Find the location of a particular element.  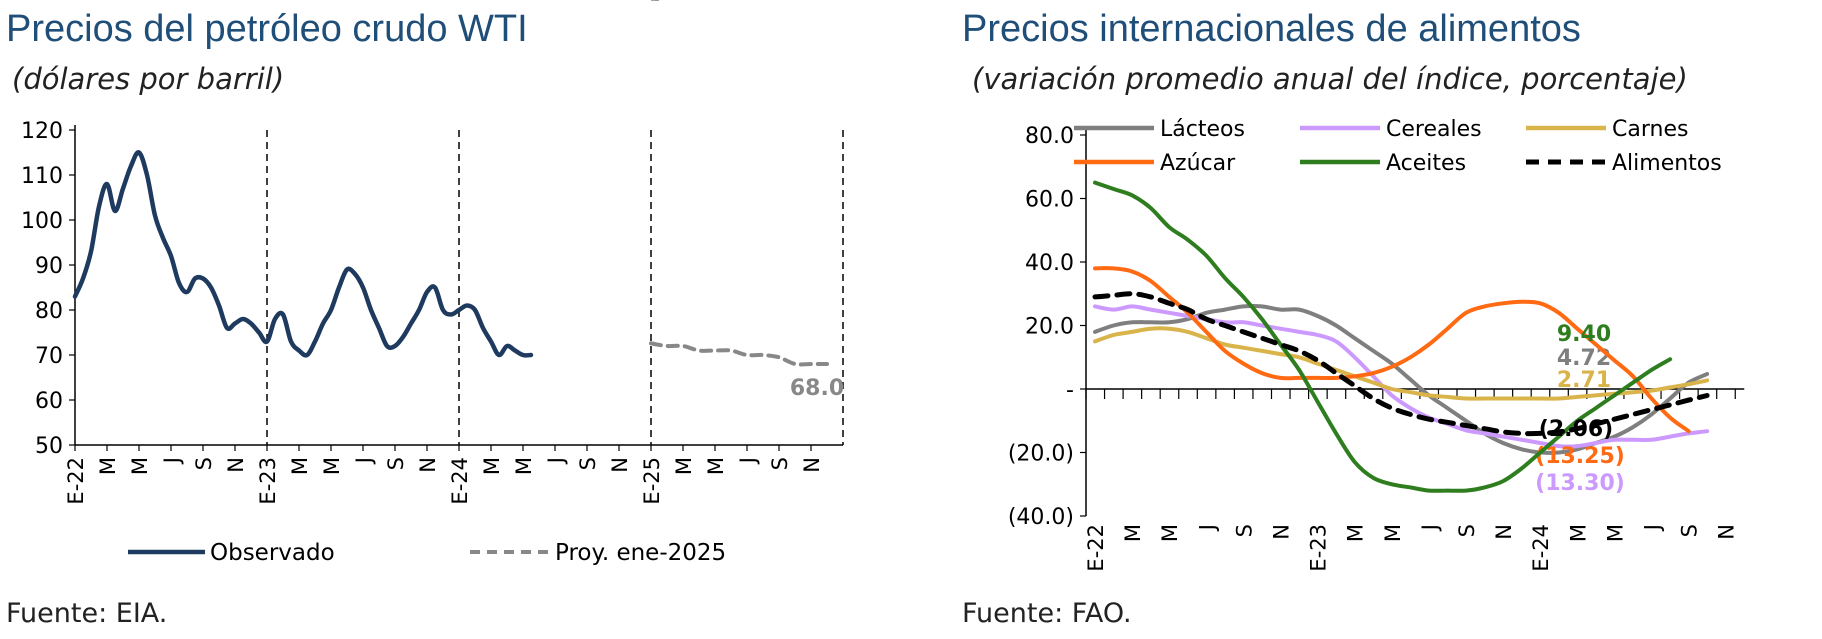

series-azucar-end-label: (13.25) is located at coordinates (1580, 456).